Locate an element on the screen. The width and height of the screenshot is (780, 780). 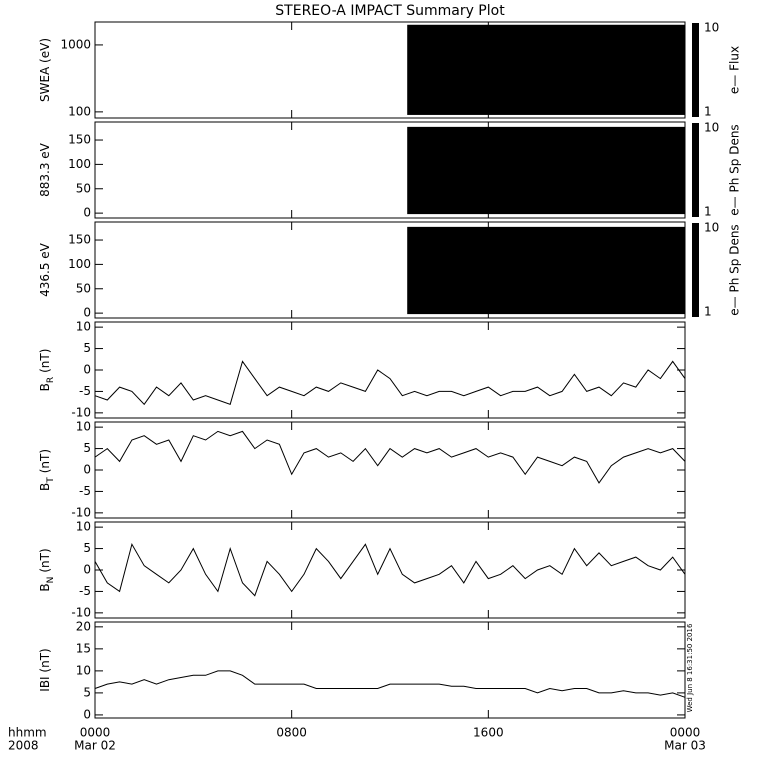
x-tick-label: 1600 is located at coordinates (488, 733).